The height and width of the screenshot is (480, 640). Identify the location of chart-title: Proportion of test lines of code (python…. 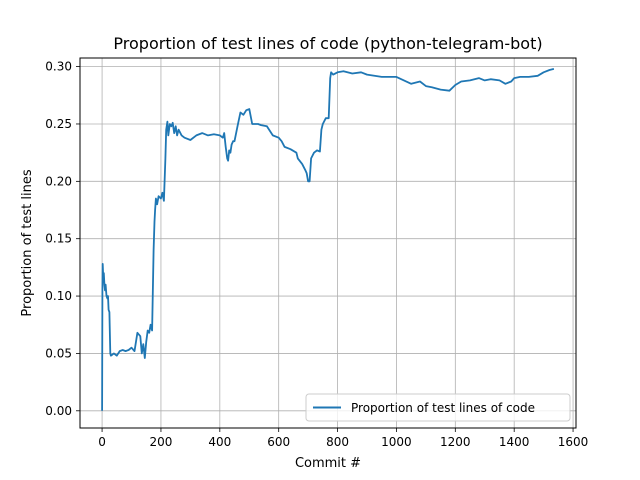
(327, 43).